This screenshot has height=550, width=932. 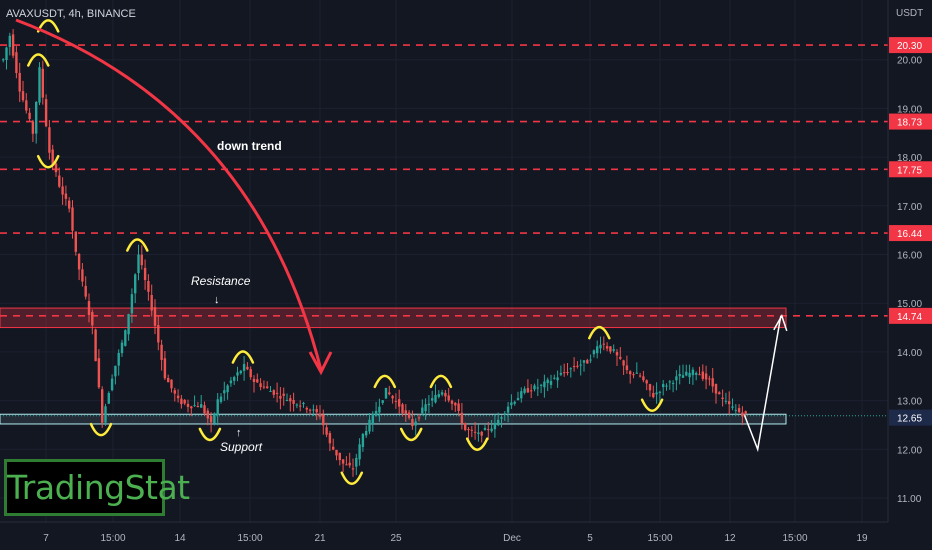 What do you see at coordinates (909, 419) in the screenshot?
I see `support-level-badge: 12.65` at bounding box center [909, 419].